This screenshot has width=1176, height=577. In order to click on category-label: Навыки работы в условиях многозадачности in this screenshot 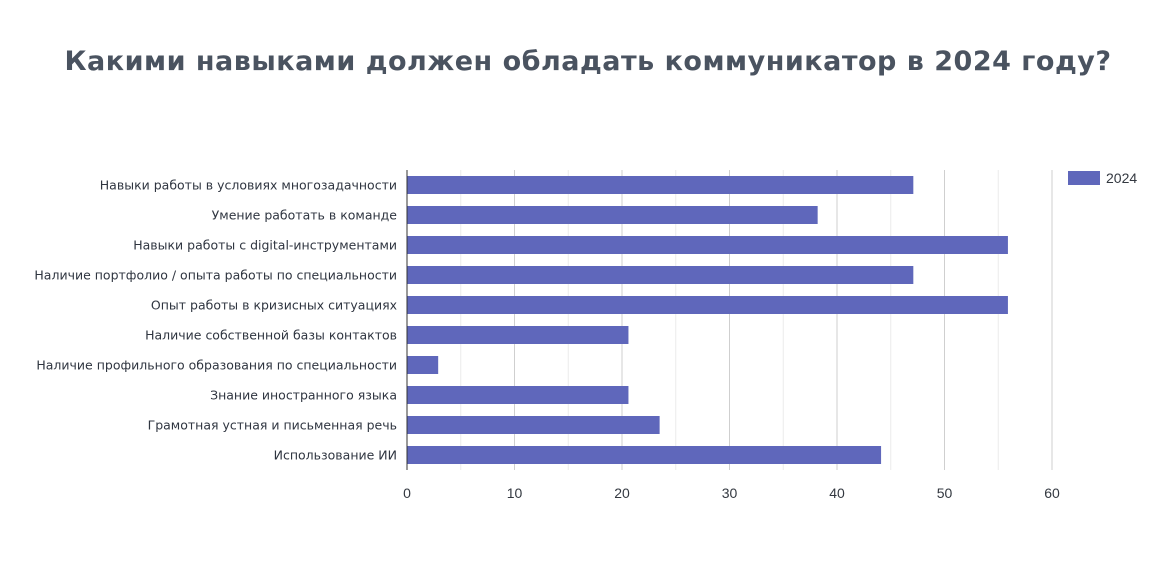, I will do `click(248, 185)`.